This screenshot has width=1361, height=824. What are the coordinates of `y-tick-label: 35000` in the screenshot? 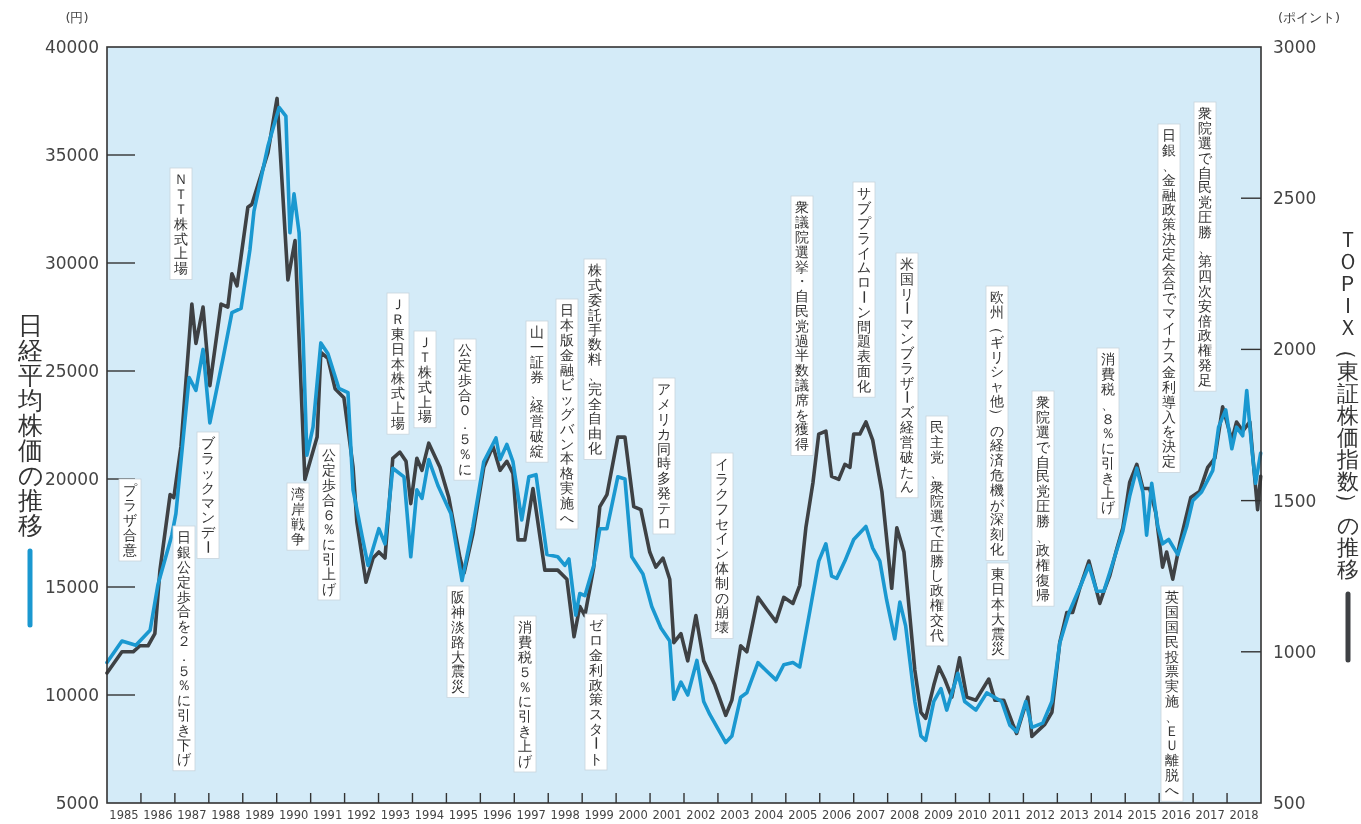 It's located at (71, 155).